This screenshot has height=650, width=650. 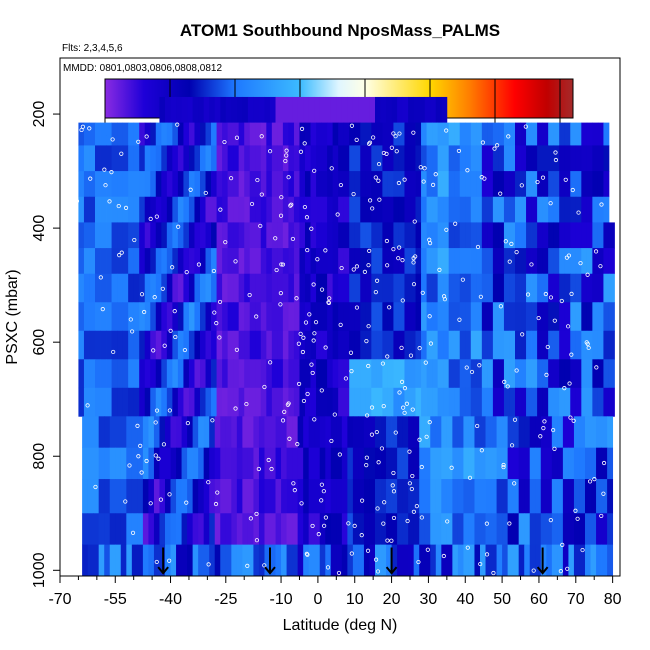 I want to click on dates-subtitle: MMDD: 0801,0803,0806,0808,0812, so click(x=142, y=68).